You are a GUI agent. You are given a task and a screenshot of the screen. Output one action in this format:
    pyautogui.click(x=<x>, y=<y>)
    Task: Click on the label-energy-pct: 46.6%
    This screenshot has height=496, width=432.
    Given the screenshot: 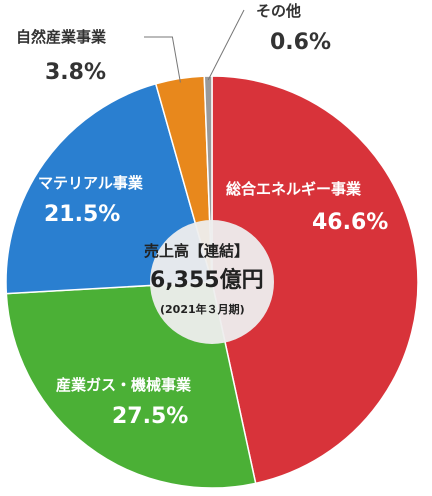 What is the action you would take?
    pyautogui.click(x=350, y=222)
    